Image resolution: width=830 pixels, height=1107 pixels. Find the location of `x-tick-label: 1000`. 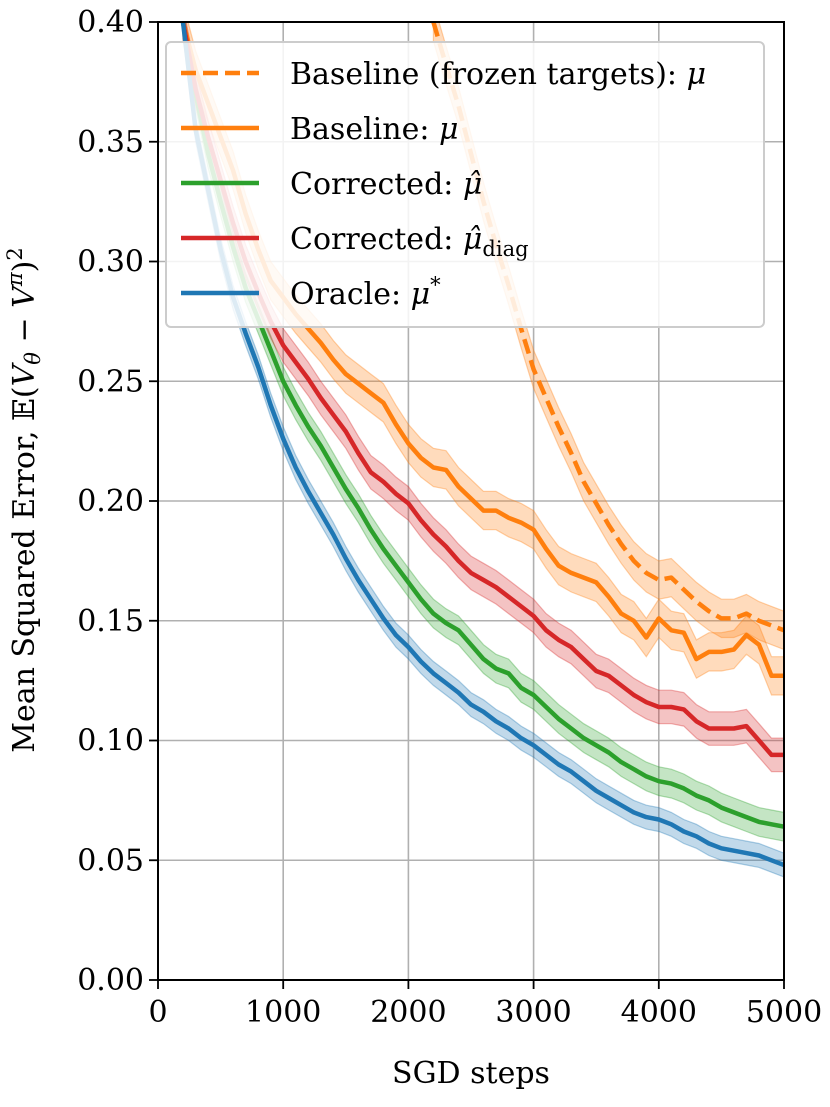

x-tick-label: 1000 is located at coordinates (283, 1012).